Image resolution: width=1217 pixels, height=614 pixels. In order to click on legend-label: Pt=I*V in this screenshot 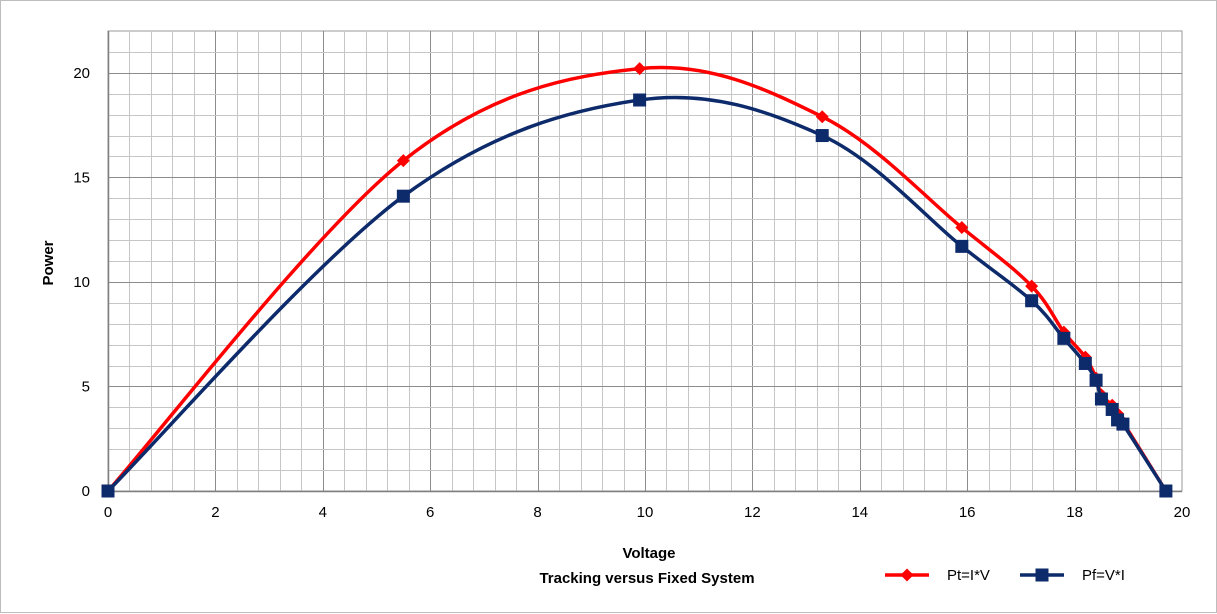, I will do `click(968, 575)`.